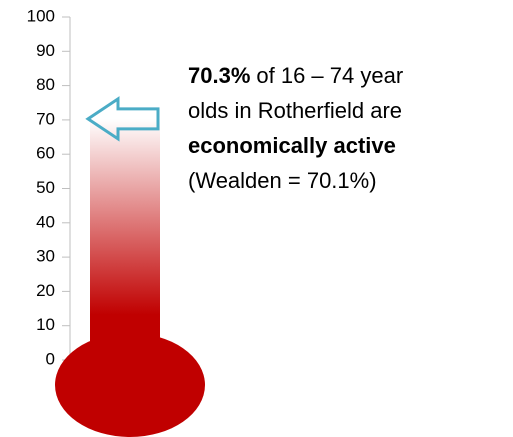 The image size is (513, 437). Describe the element at coordinates (45, 256) in the screenshot. I see `y-tick-label: 30` at that location.